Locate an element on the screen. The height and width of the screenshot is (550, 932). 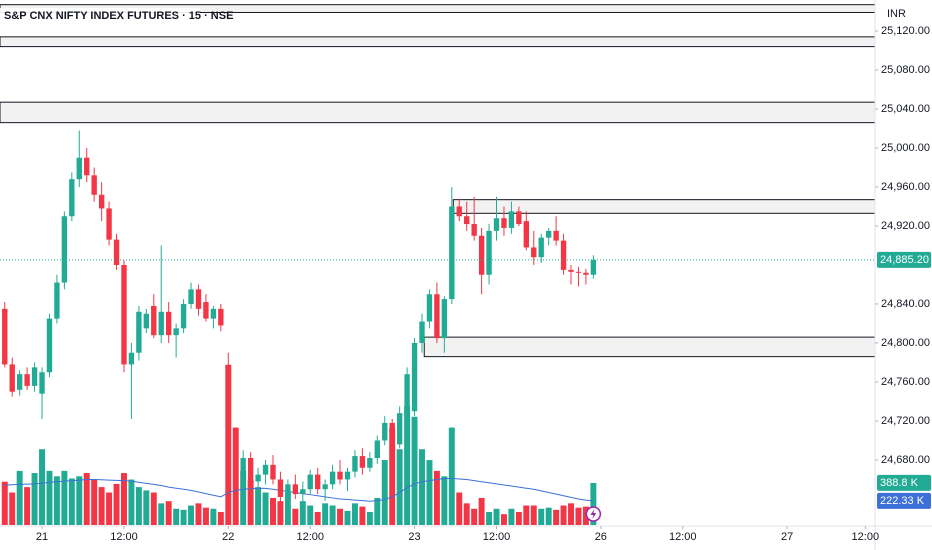
x-tick-label: 27 is located at coordinates (787, 537).